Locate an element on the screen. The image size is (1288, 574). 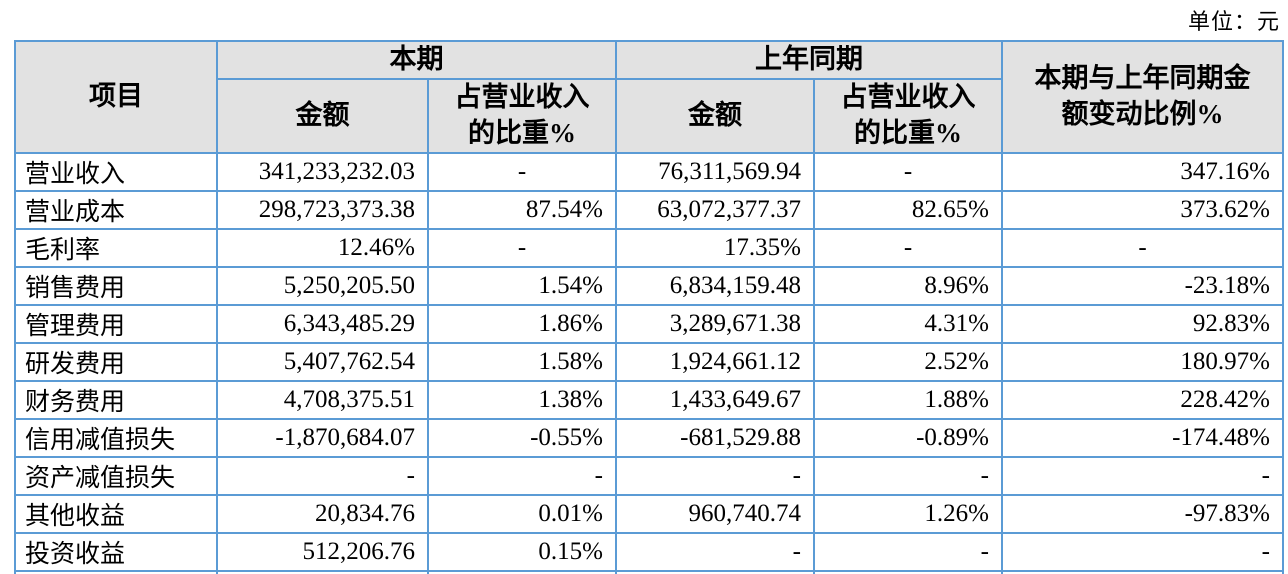
cell-item: 资产减值损失 is located at coordinates (116, 476).